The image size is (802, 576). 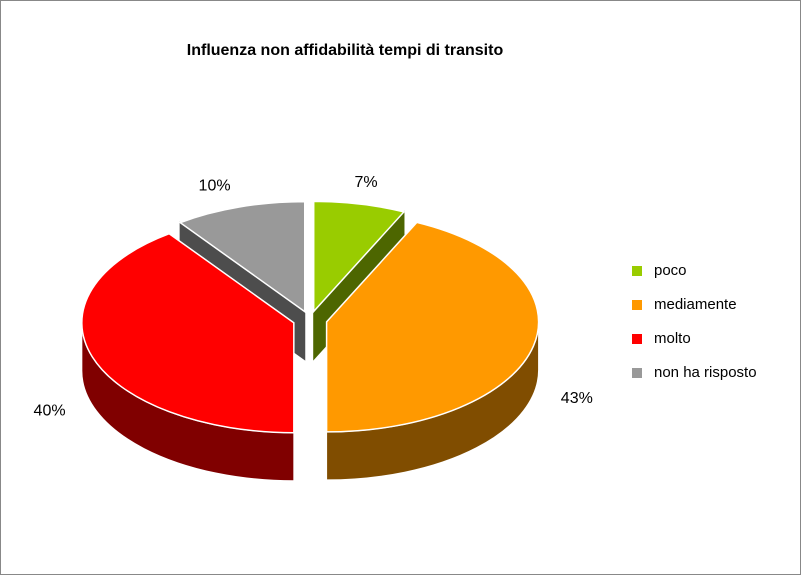 What do you see at coordinates (672, 338) in the screenshot?
I see `legend-text: molto` at bounding box center [672, 338].